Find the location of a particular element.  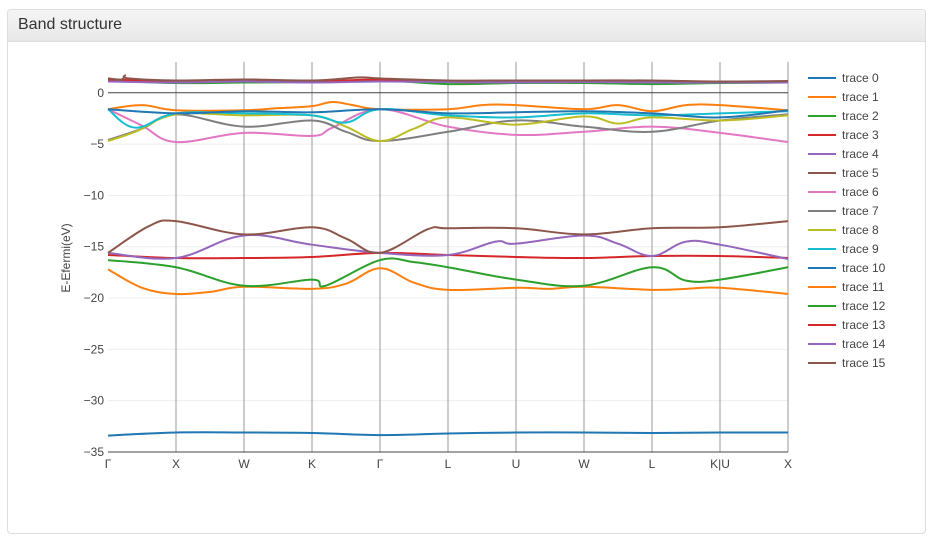

legend-entry-label: trace 0 is located at coordinates (860, 78).